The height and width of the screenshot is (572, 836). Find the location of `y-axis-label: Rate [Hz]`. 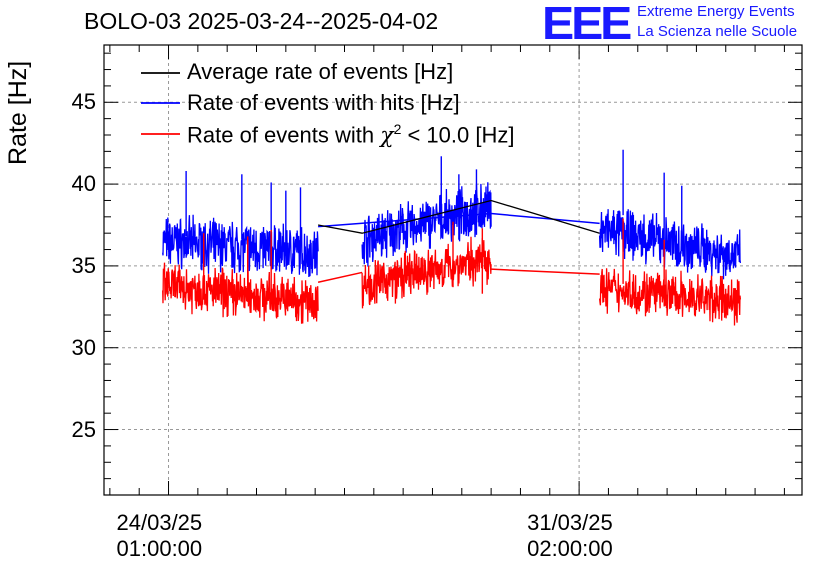

y-axis-label: Rate [Hz] is located at coordinates (18, 112).